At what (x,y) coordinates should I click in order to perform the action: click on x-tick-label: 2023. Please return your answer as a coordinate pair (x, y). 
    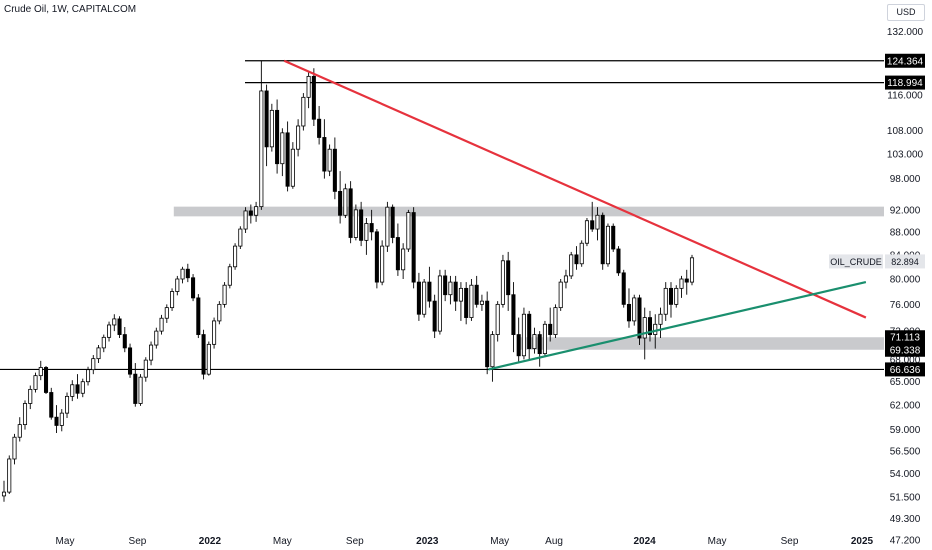
    Looking at the image, I should click on (427, 541).